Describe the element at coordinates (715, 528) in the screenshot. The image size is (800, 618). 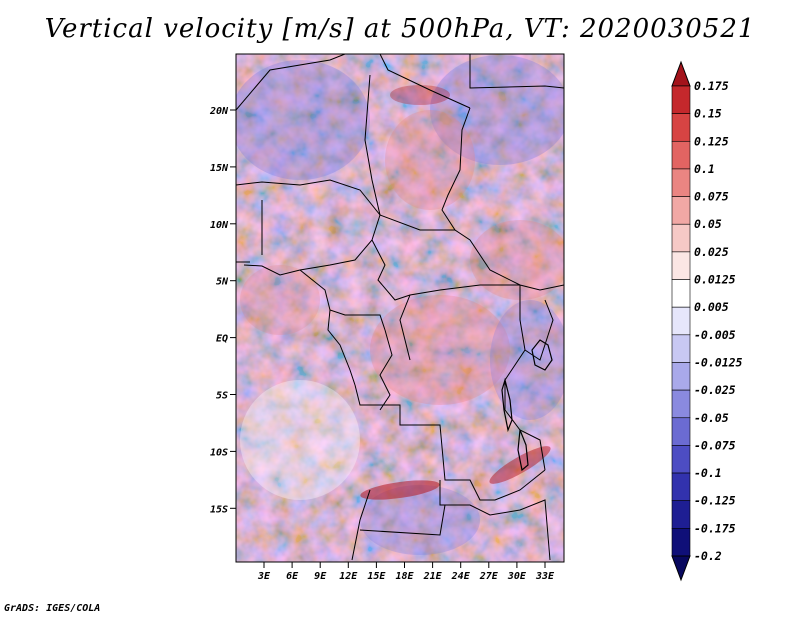
I see `colorbar-label: -0.175` at that location.